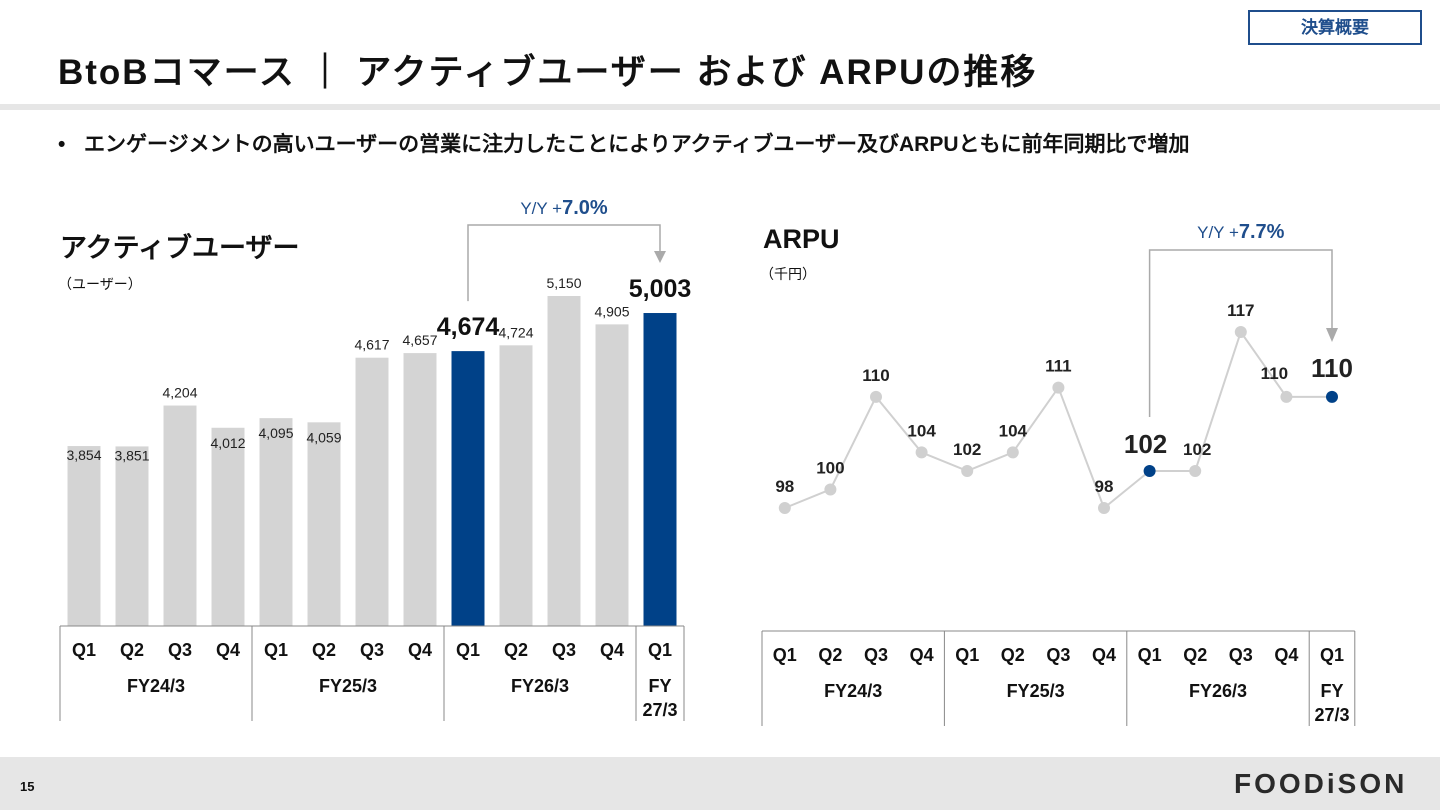 The image size is (1440, 810). What do you see at coordinates (548, 72) in the screenshot?
I see `page-title: BtoBコマース ｜ アクティブユーザー および ARPUの推移` at bounding box center [548, 72].